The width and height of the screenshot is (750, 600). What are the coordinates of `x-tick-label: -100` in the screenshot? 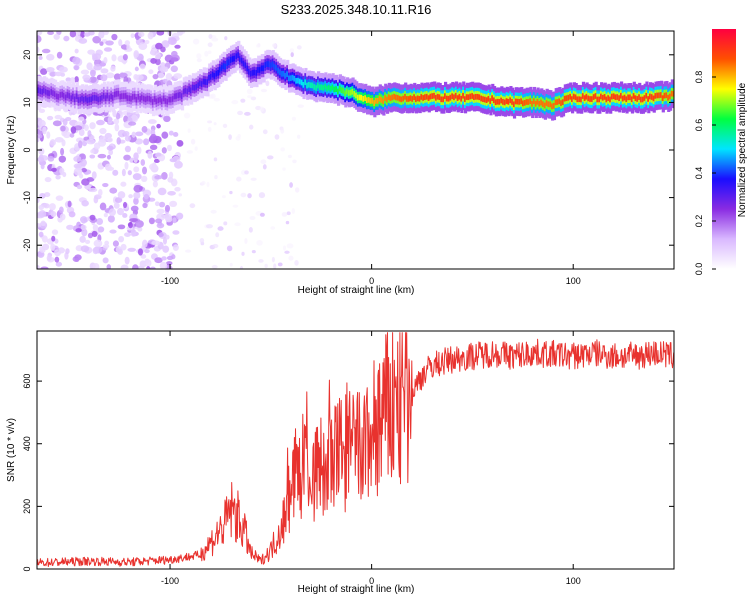 It's located at (170, 581).